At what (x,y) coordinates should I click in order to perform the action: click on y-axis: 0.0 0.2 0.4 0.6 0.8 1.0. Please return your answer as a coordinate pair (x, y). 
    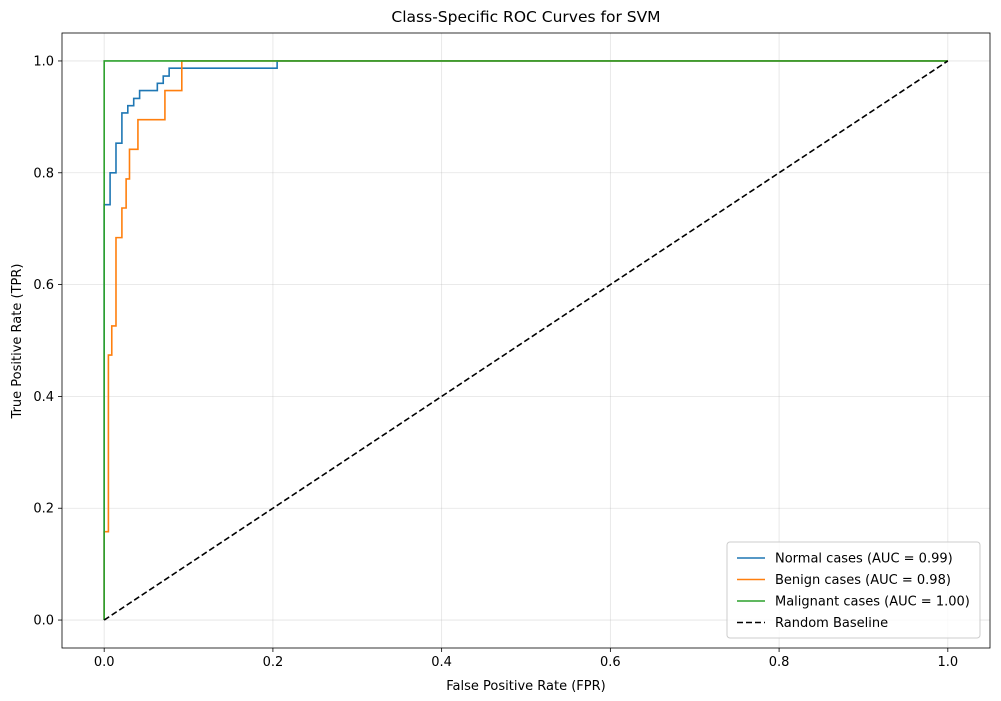
    Looking at the image, I should click on (47, 341).